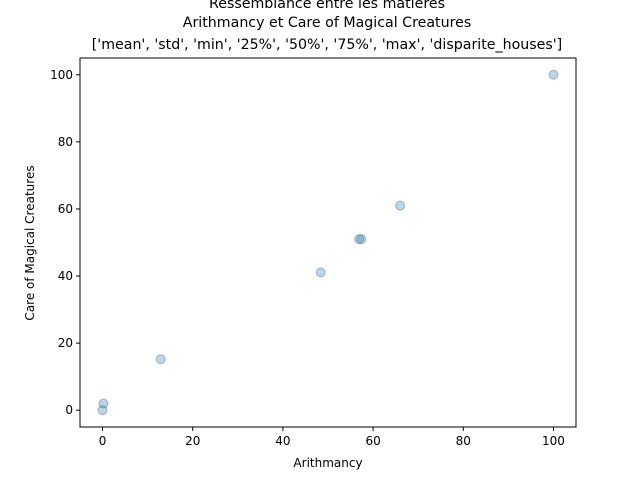 The image size is (640, 485). I want to click on y-tick-label: 20, so click(65, 343).